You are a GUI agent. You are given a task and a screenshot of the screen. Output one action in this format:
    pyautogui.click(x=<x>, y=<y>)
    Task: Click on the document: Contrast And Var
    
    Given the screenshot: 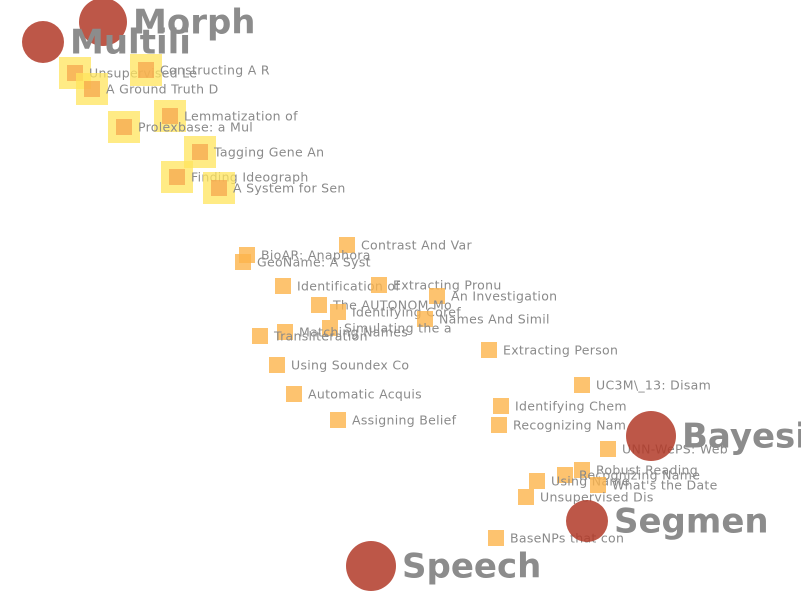 What is the action you would take?
    pyautogui.click(x=406, y=245)
    